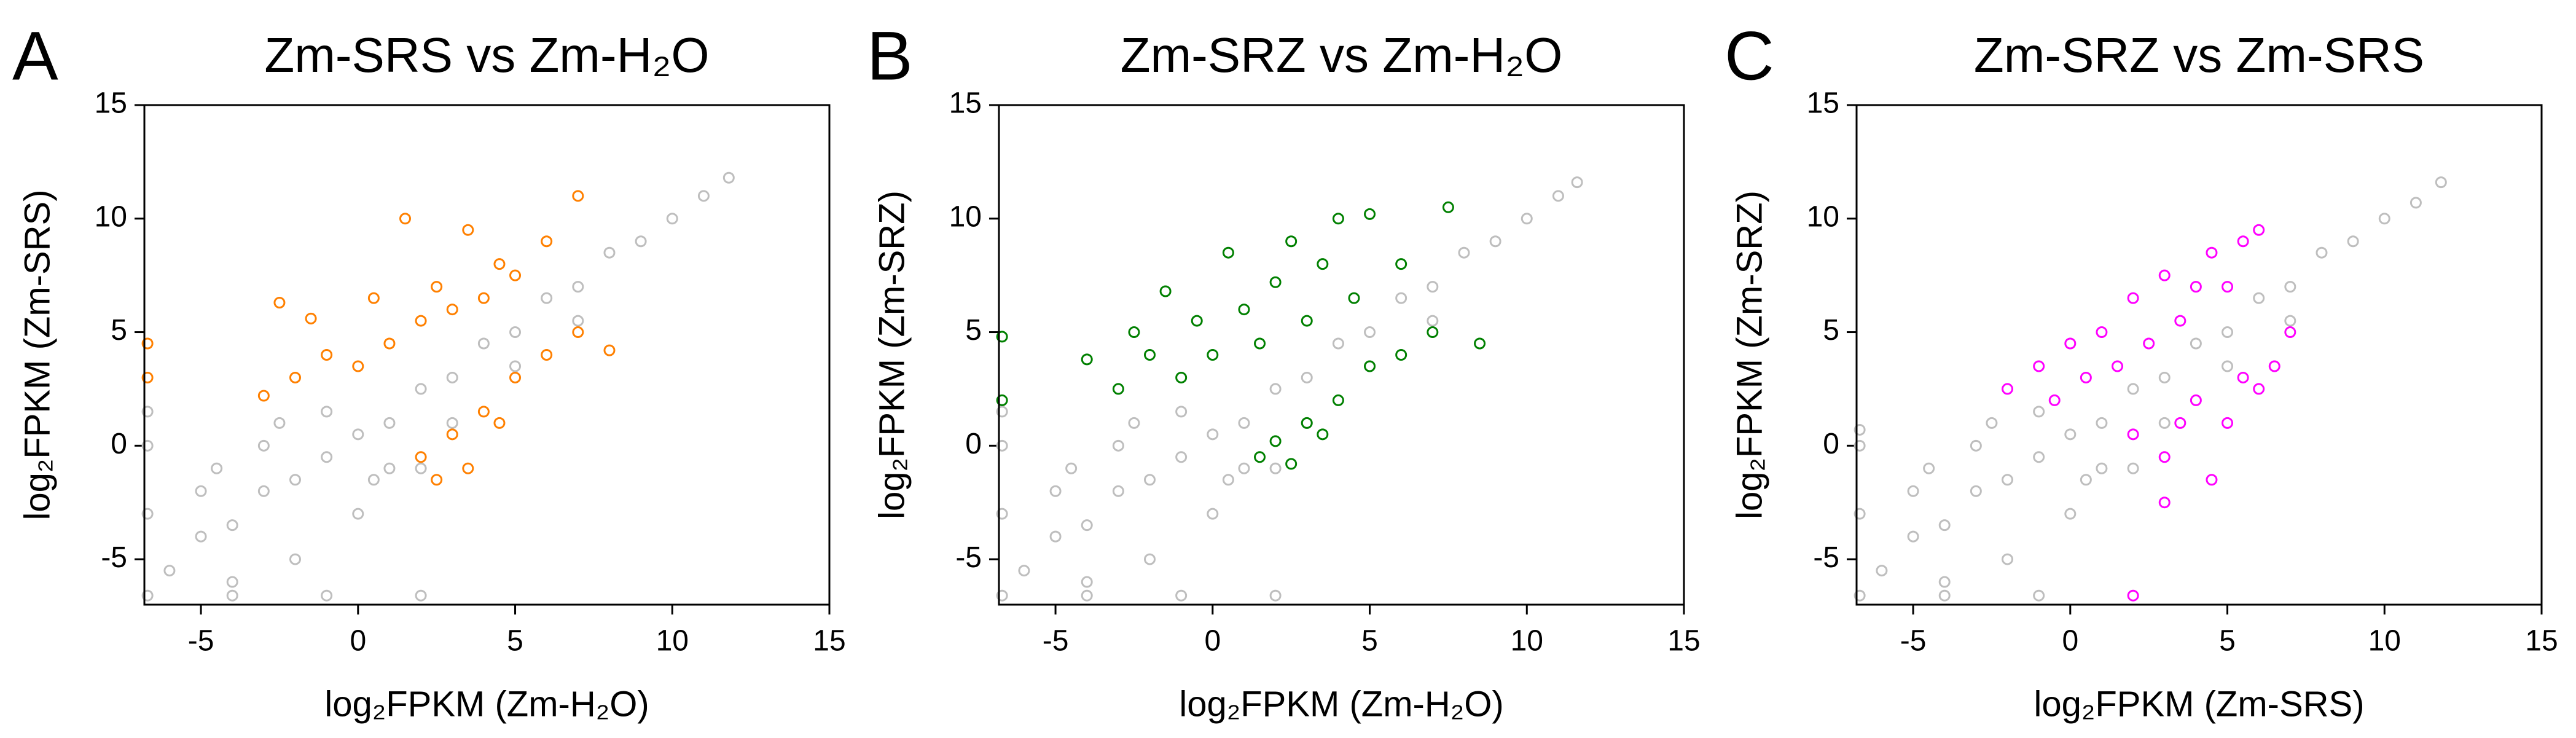  I want to click on y-axis-label: log₂FPKM (Zm-SRS), so click(37, 354).